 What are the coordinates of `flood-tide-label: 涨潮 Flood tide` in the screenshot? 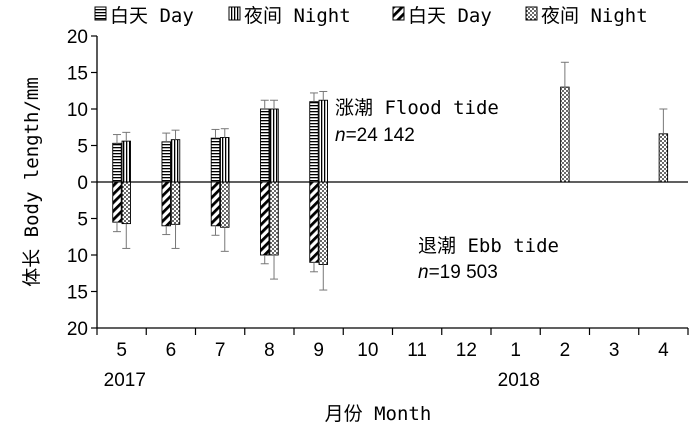 It's located at (417, 108).